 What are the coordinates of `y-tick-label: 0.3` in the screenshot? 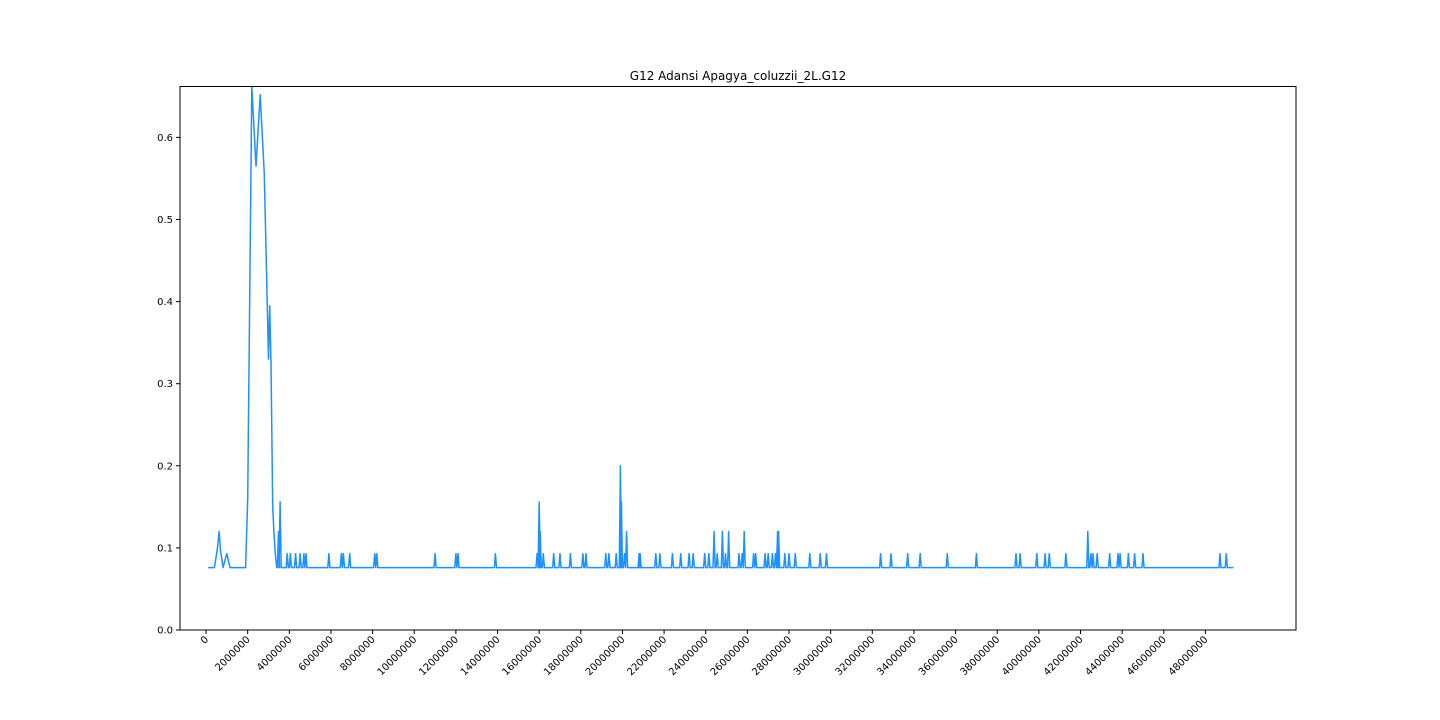 It's located at (165, 384).